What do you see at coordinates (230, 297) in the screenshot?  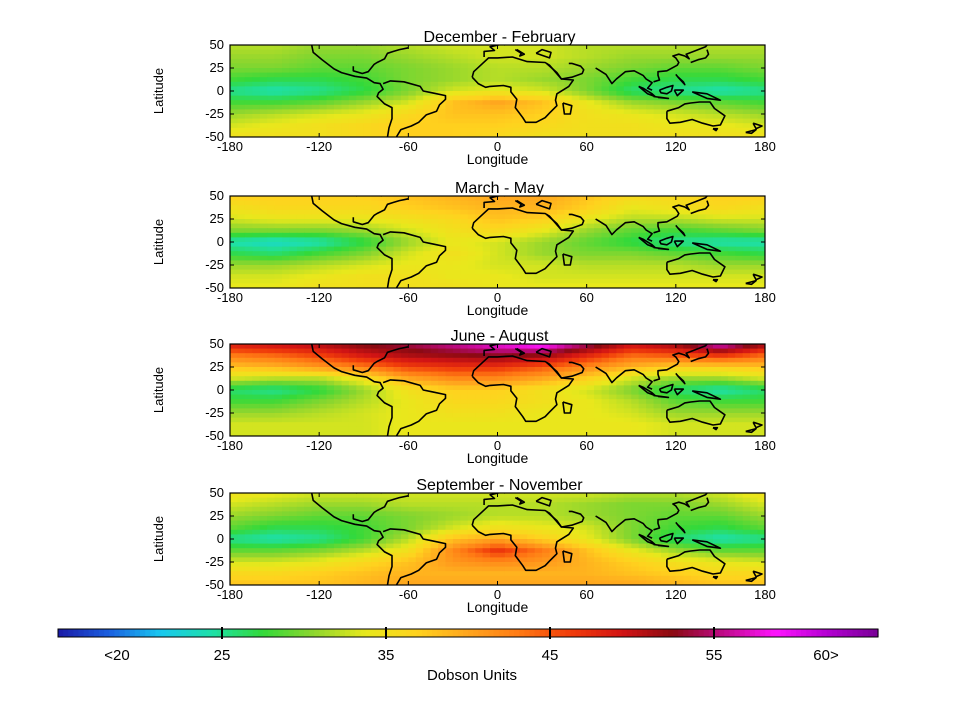 I see `x-tick-label: -180` at bounding box center [230, 297].